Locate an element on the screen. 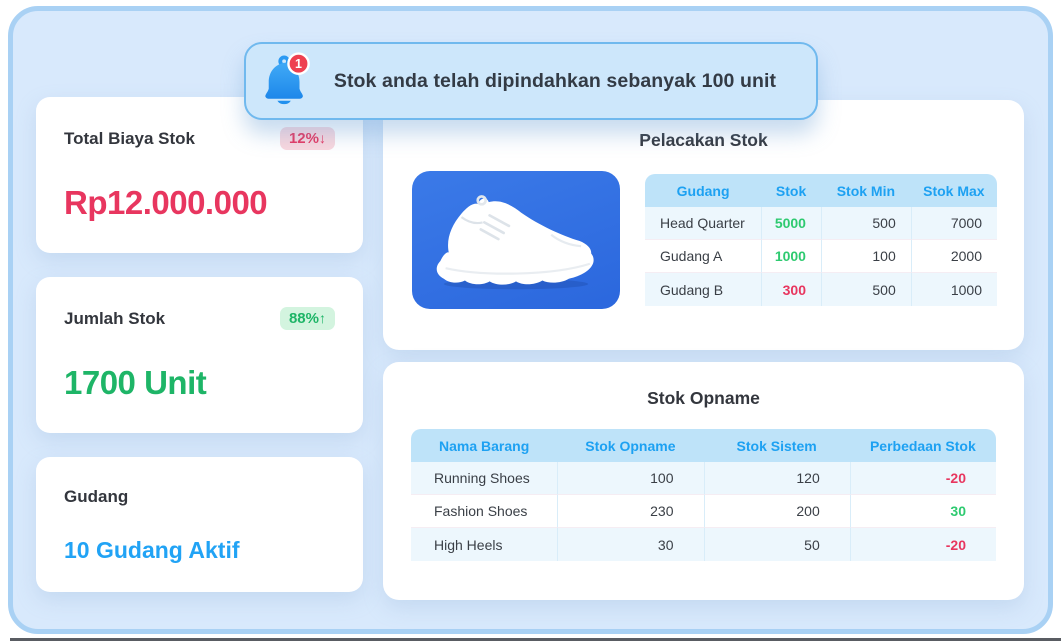  sneaker-icon is located at coordinates (516, 240).